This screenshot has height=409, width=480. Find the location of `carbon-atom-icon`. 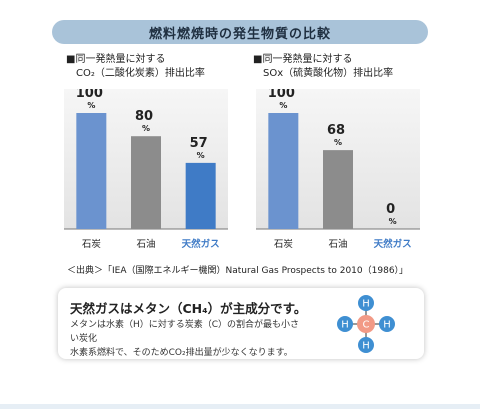

carbon-atom-icon is located at coordinates (366, 324).